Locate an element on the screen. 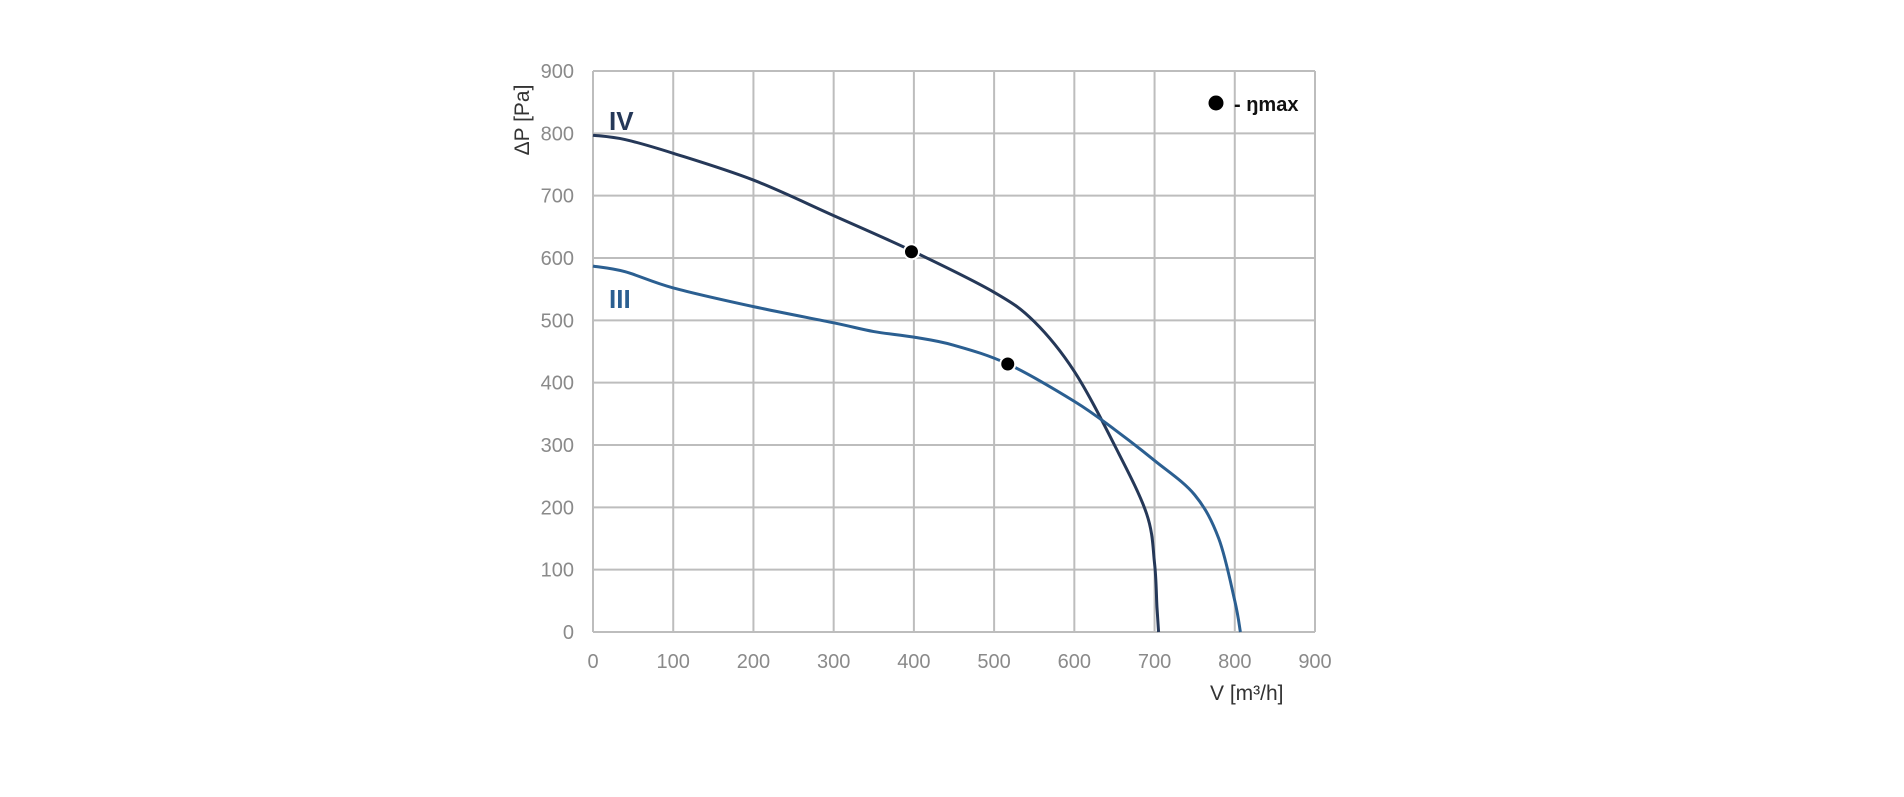 This screenshot has height=797, width=1904. y-tick-label: 600 is located at coordinates (557, 259).